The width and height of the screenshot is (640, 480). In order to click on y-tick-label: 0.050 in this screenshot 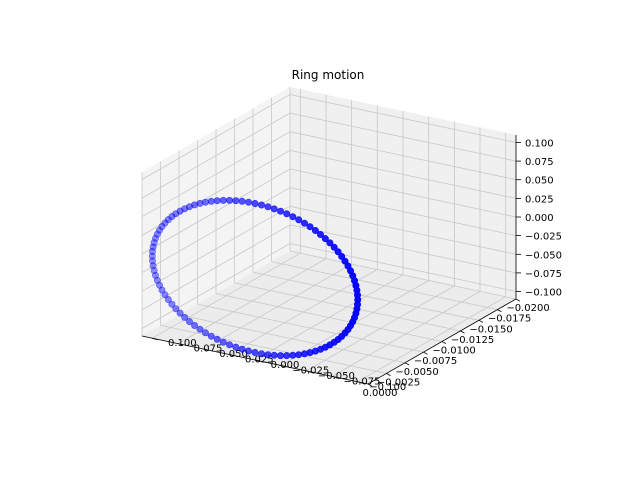, I will do `click(233, 354)`.